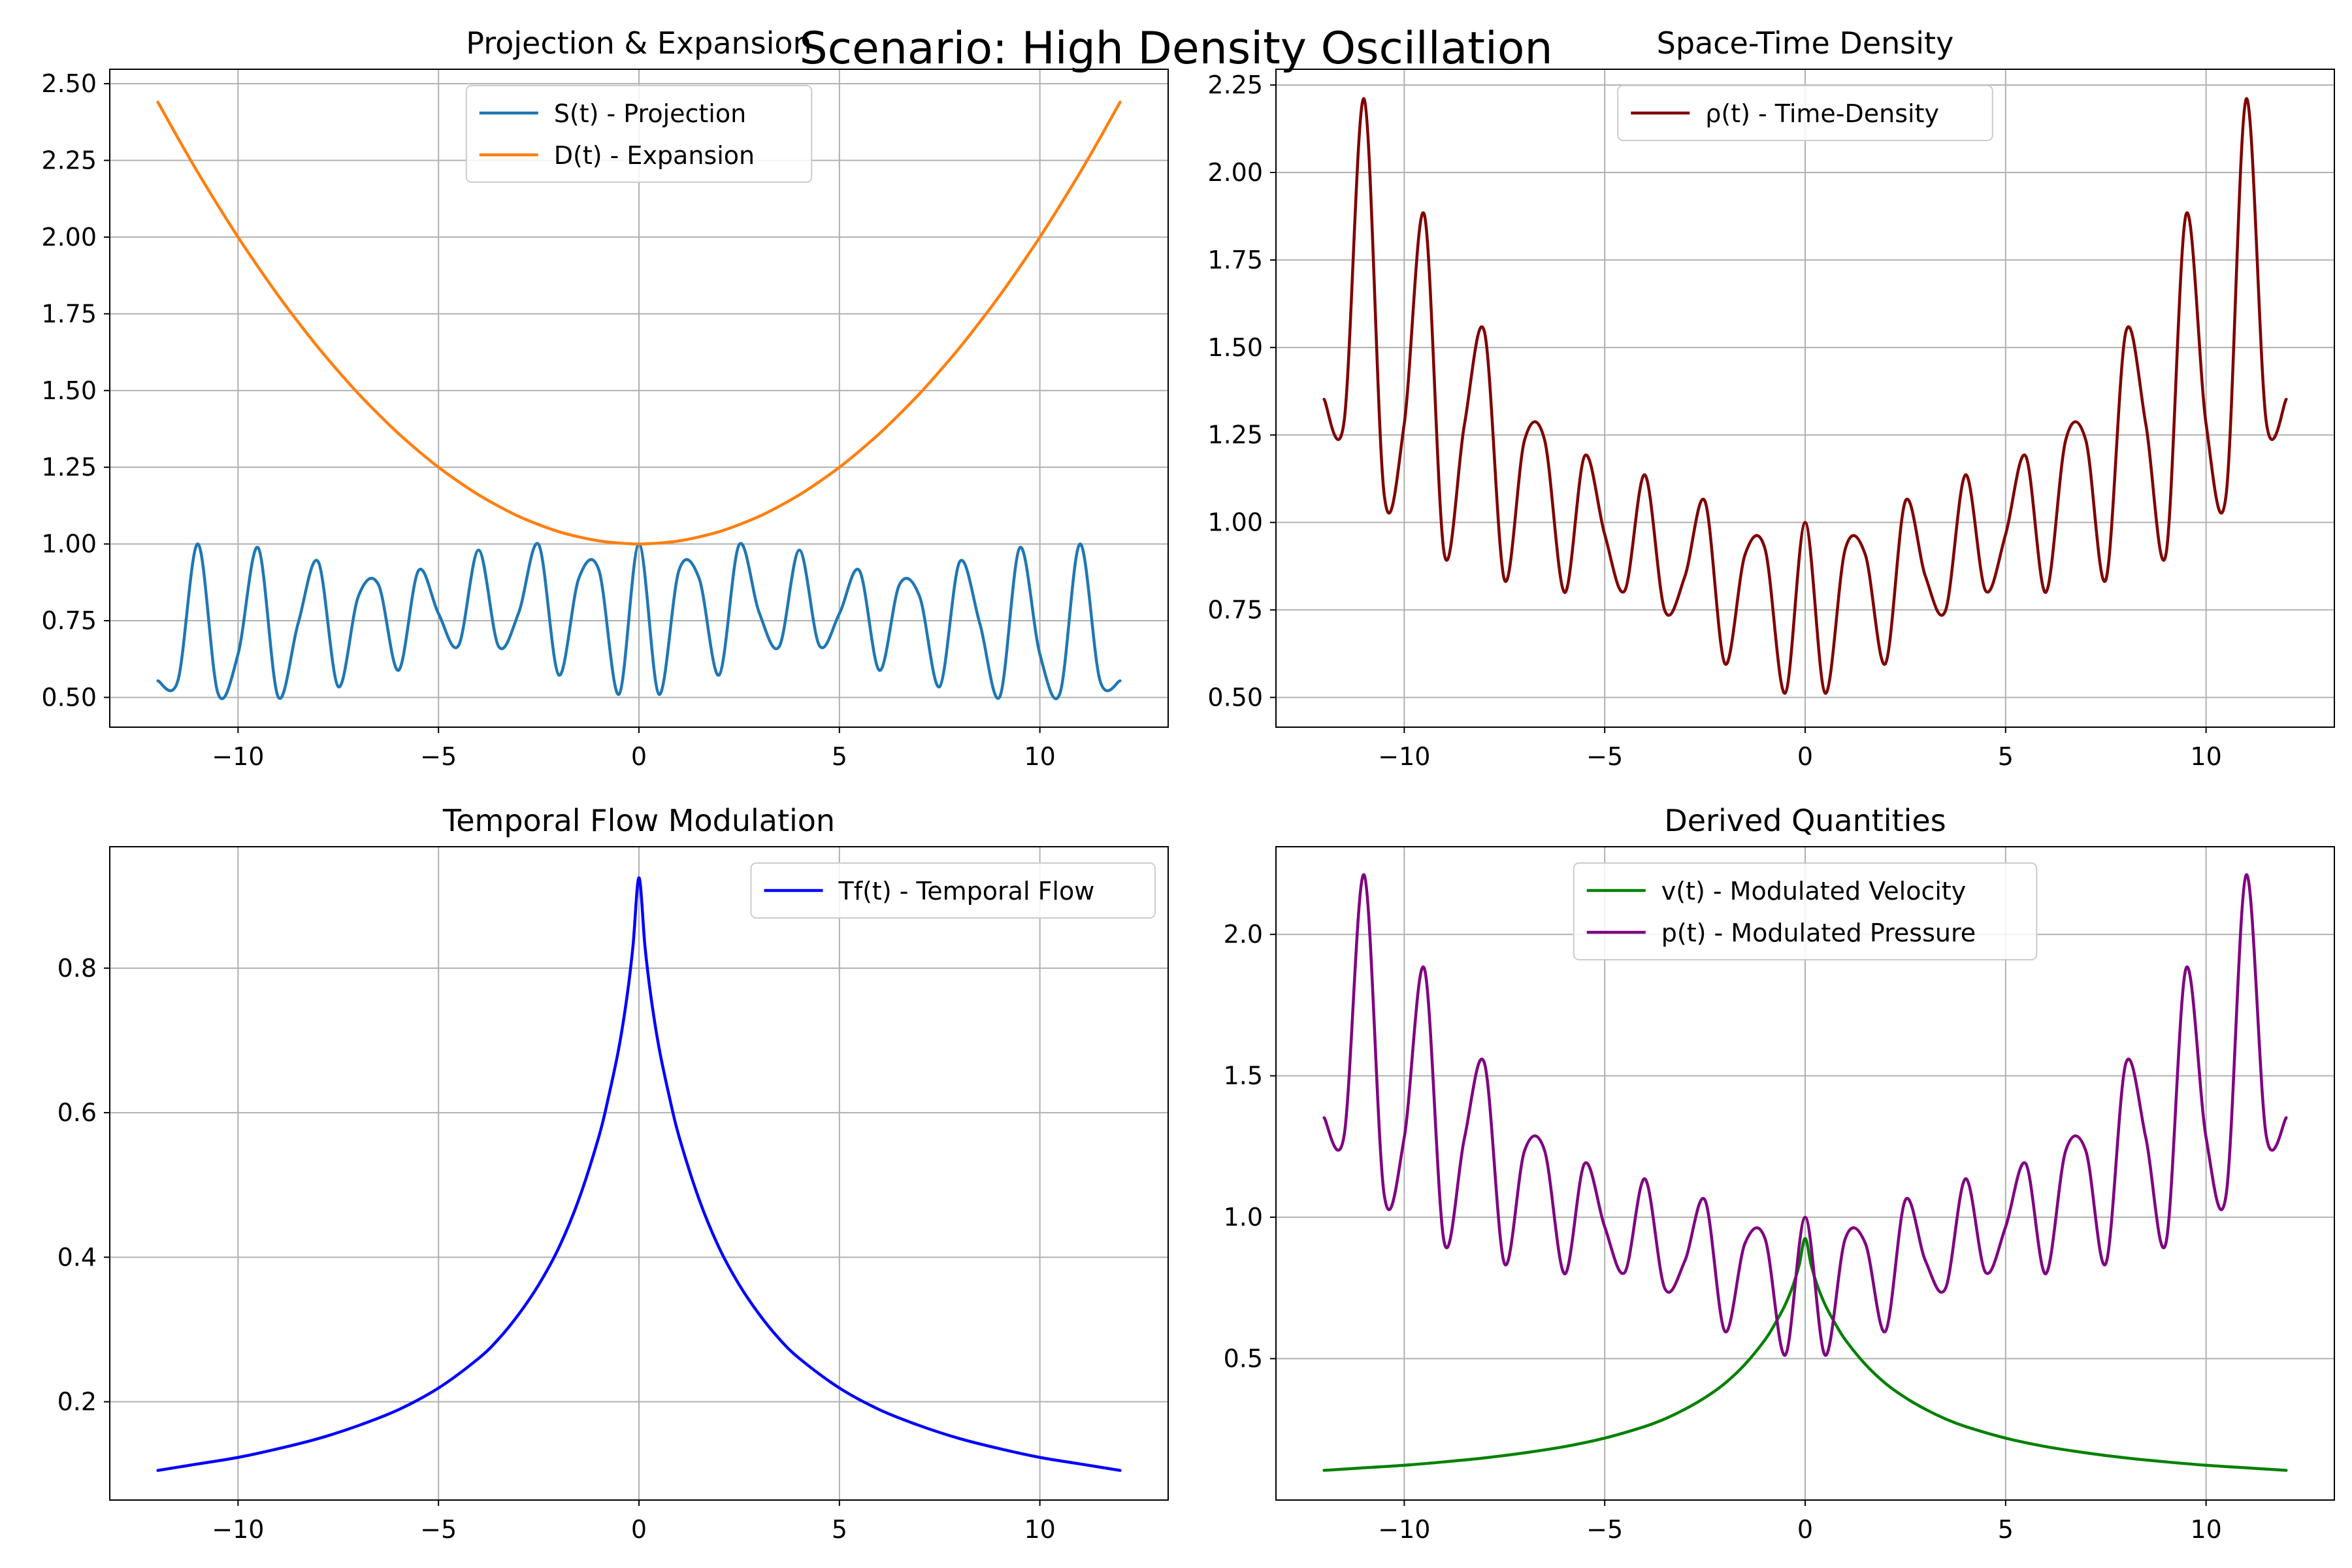 This screenshot has width=2352, height=1568. I want to click on y-tick-label: 2.0, so click(1243, 934).